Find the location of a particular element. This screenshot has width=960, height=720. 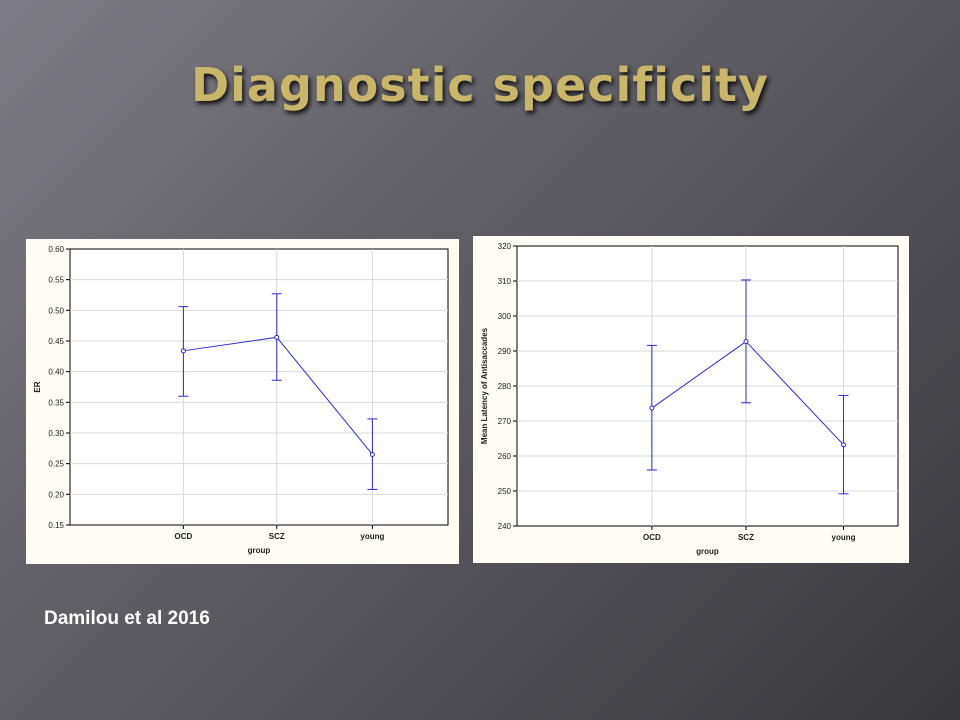

y-tick-label: 0.25 is located at coordinates (56, 464).